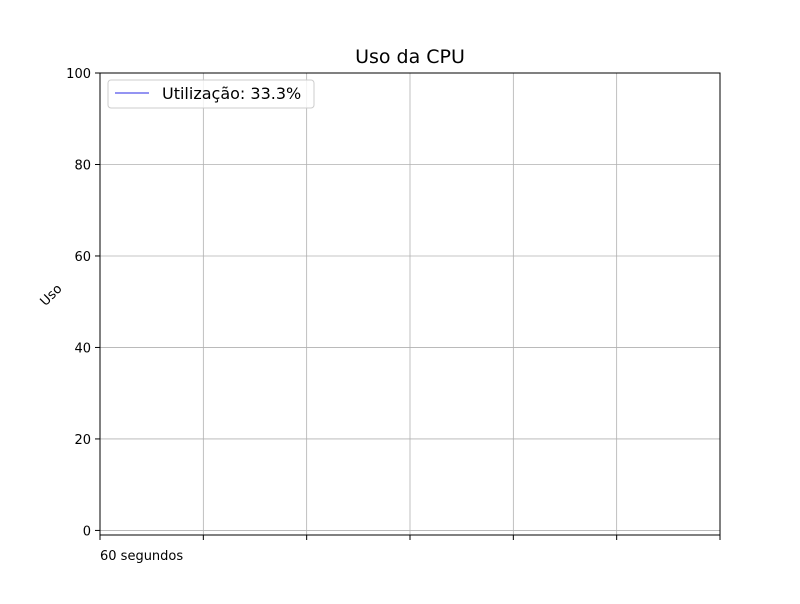  I want to click on x-axis-ticks, so click(410, 537).